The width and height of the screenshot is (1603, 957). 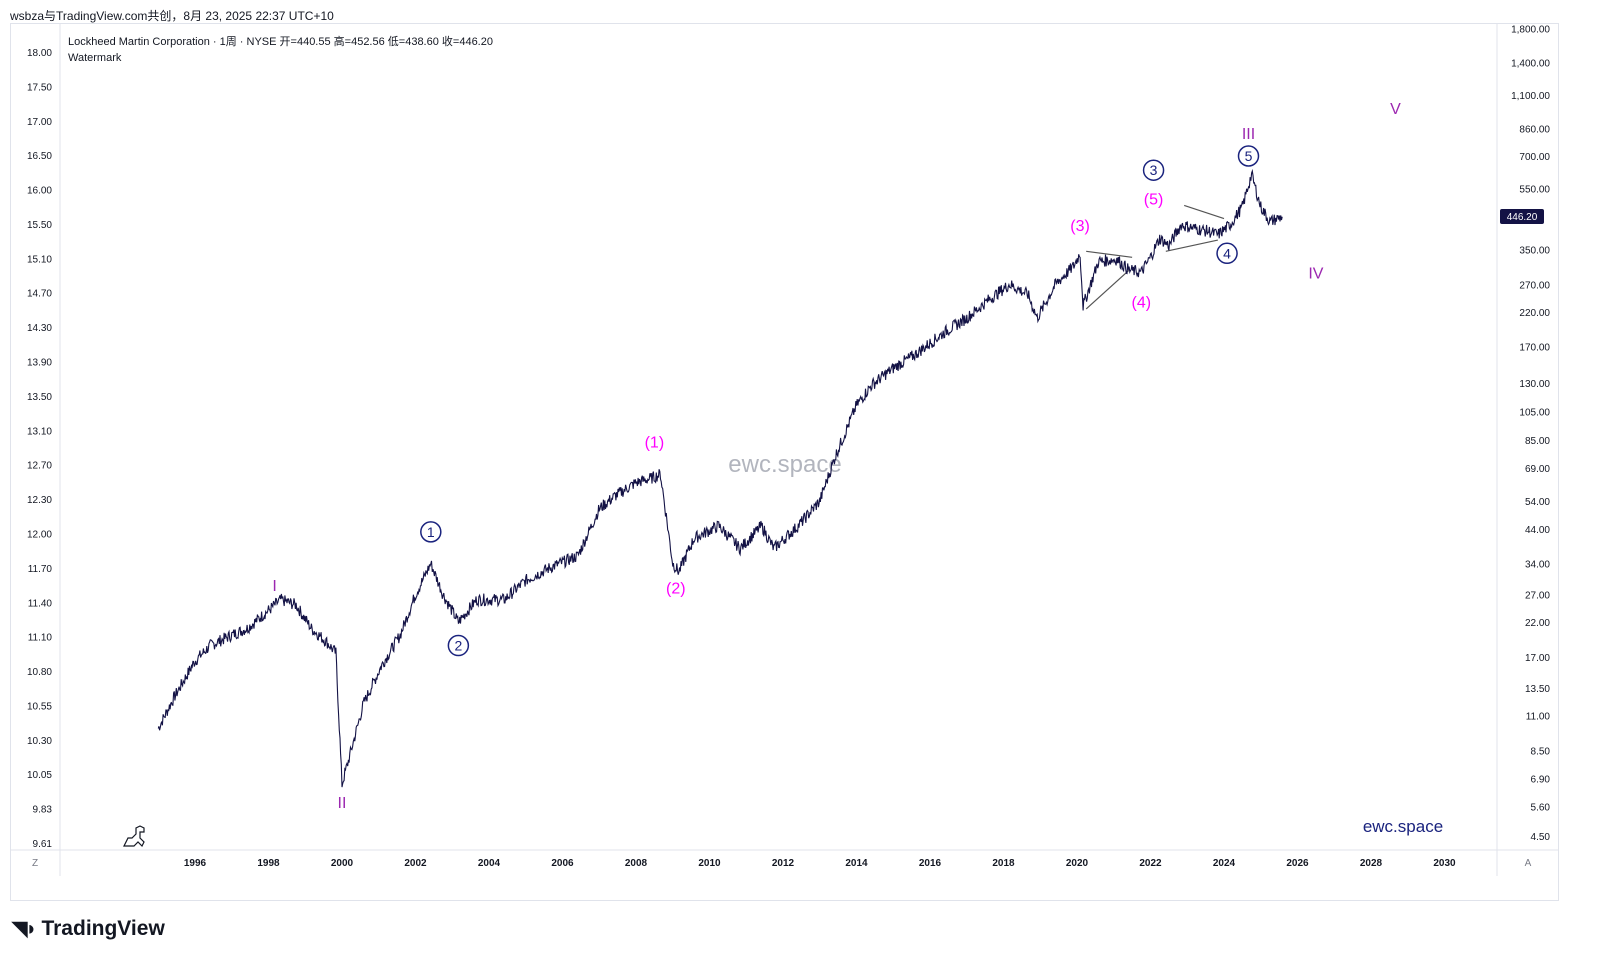 I want to click on left-tick-label: 17.00, so click(x=39, y=122).